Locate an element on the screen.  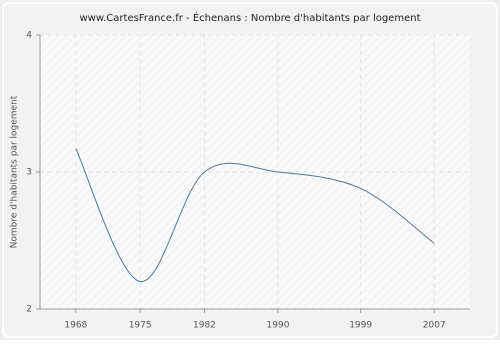
x-tick-label: 1999 is located at coordinates (360, 326).